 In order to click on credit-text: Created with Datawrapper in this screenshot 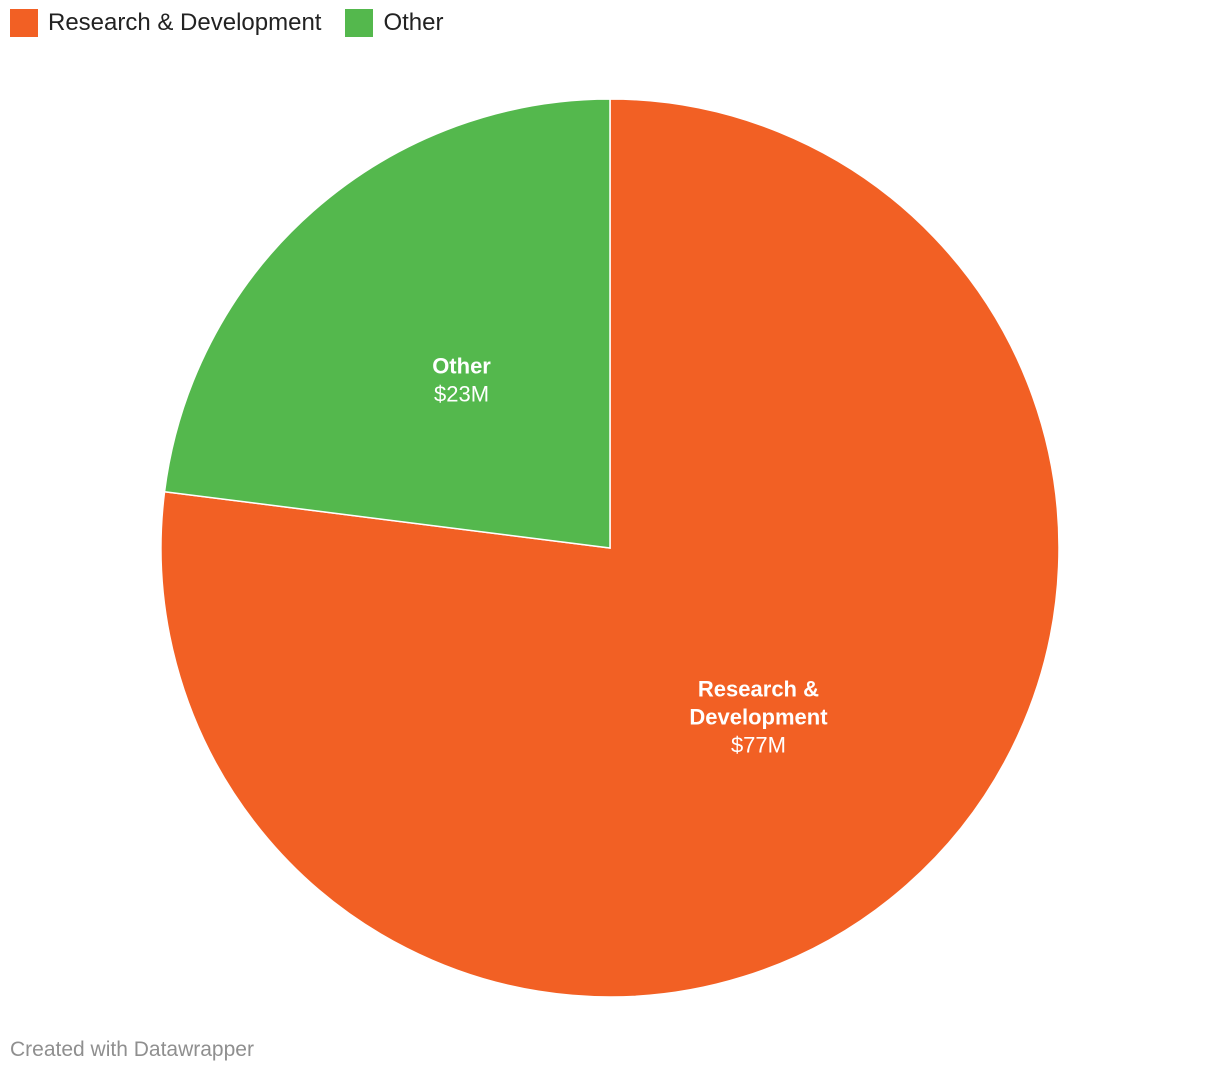, I will do `click(132, 1049)`.